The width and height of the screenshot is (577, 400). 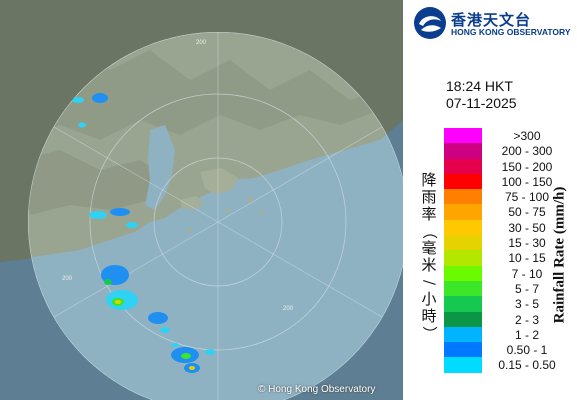 What do you see at coordinates (526, 304) in the screenshot?
I see `legend-label: 3 - 5` at bounding box center [526, 304].